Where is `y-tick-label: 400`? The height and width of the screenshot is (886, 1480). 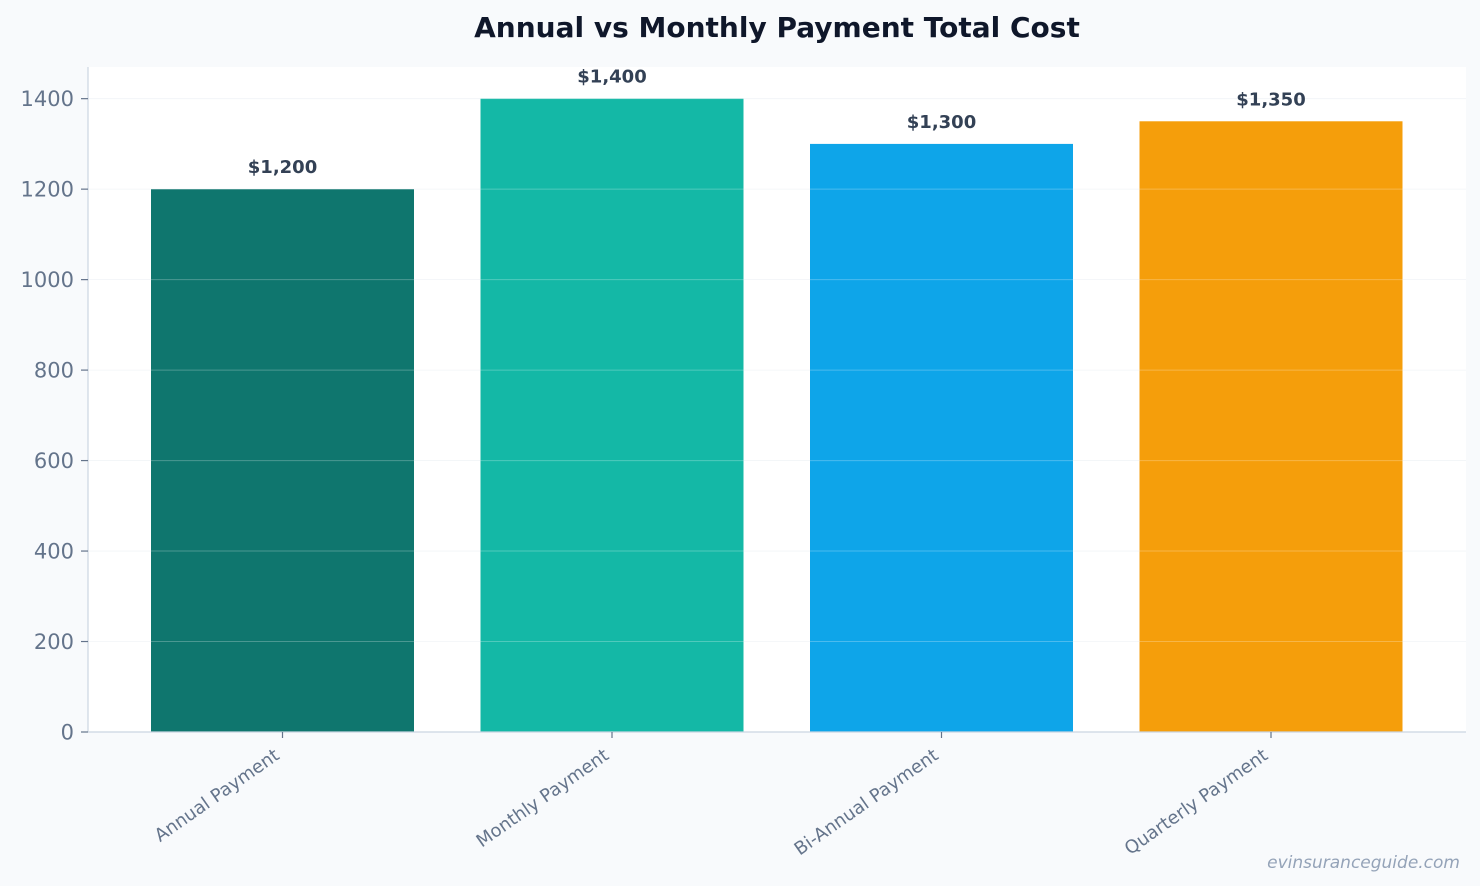 y-tick-label: 400 is located at coordinates (54, 552).